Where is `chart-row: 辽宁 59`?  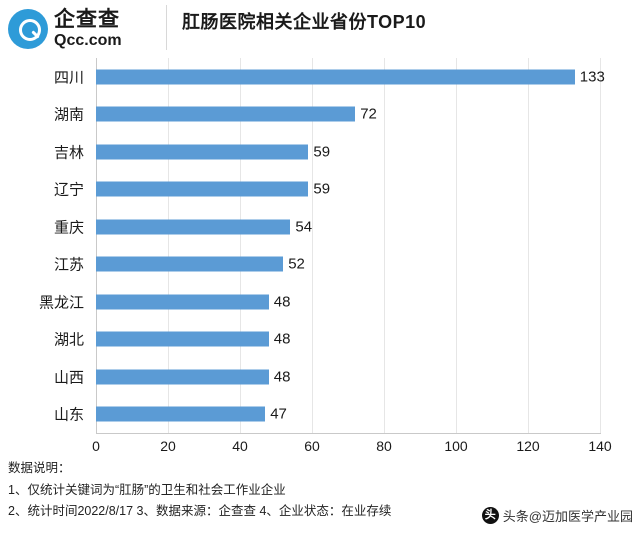 chart-row: 辽宁 59 is located at coordinates (327, 190).